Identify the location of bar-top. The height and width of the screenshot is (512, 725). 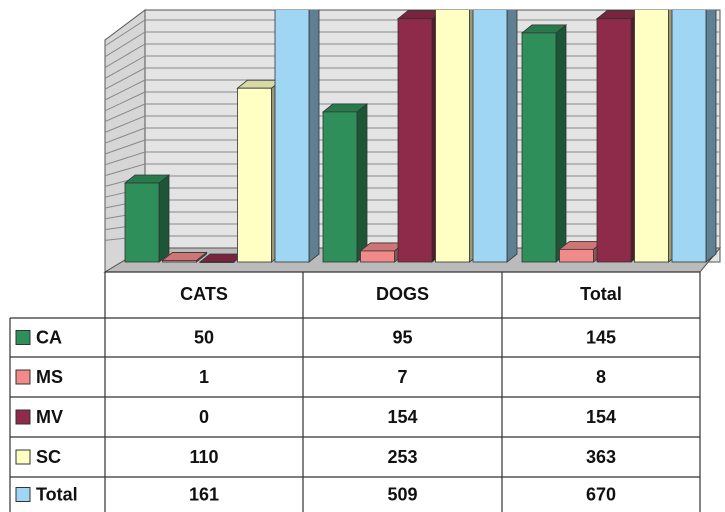
(297, 4).